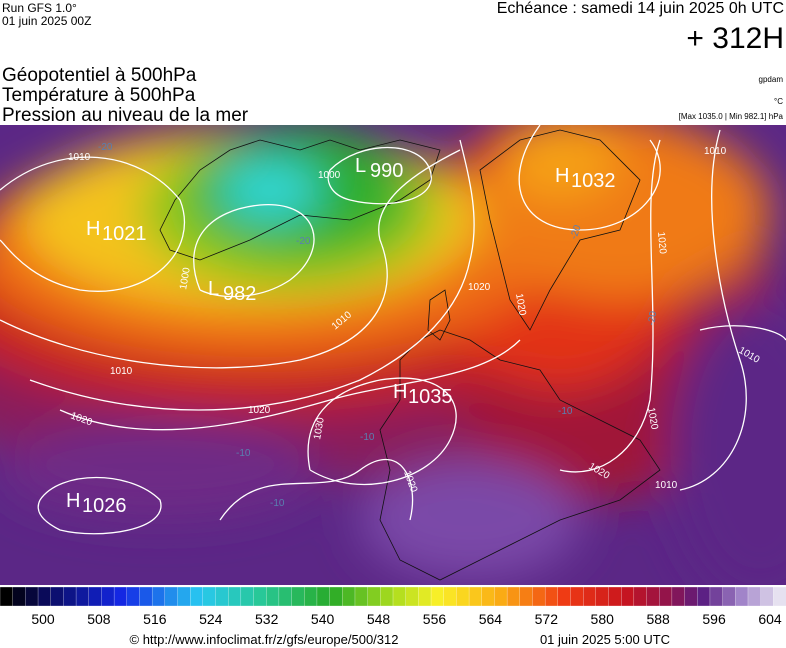 The height and width of the screenshot is (648, 786). Describe the element at coordinates (386, 171) in the screenshot. I see `center-pressure: 990` at that location.